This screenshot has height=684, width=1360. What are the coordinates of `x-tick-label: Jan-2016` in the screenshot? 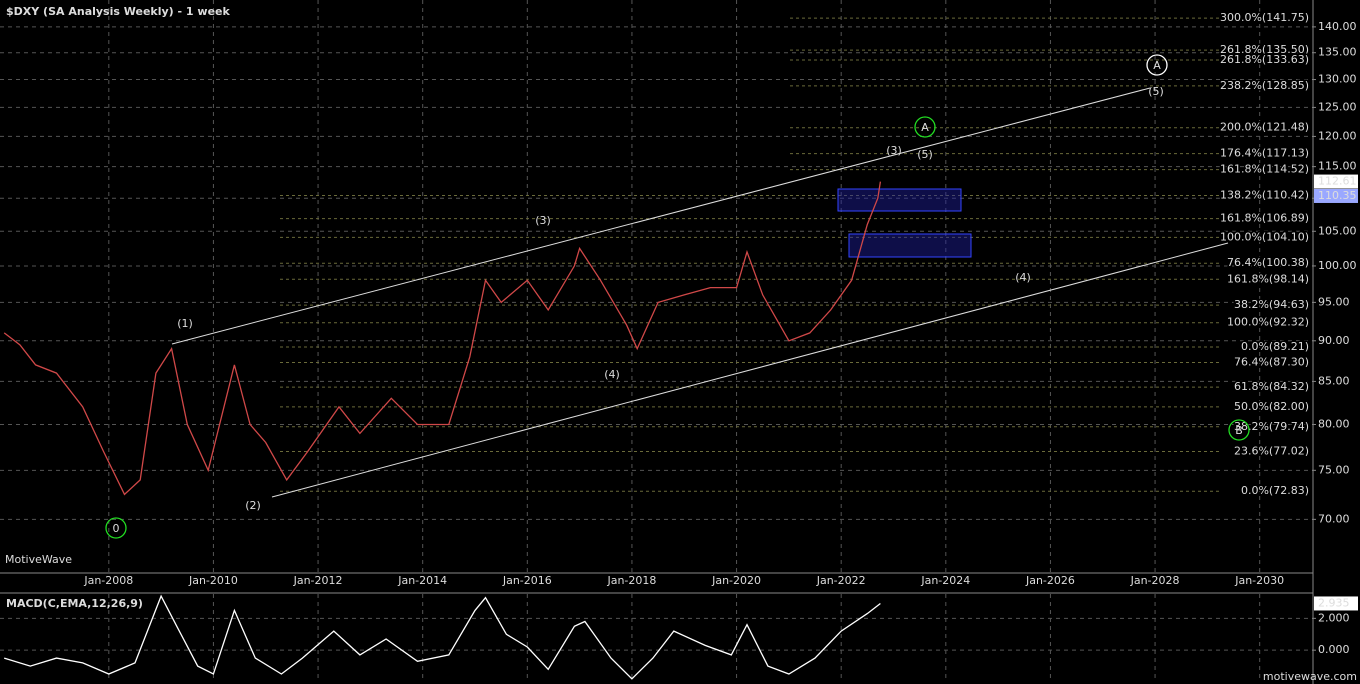 It's located at (527, 580).